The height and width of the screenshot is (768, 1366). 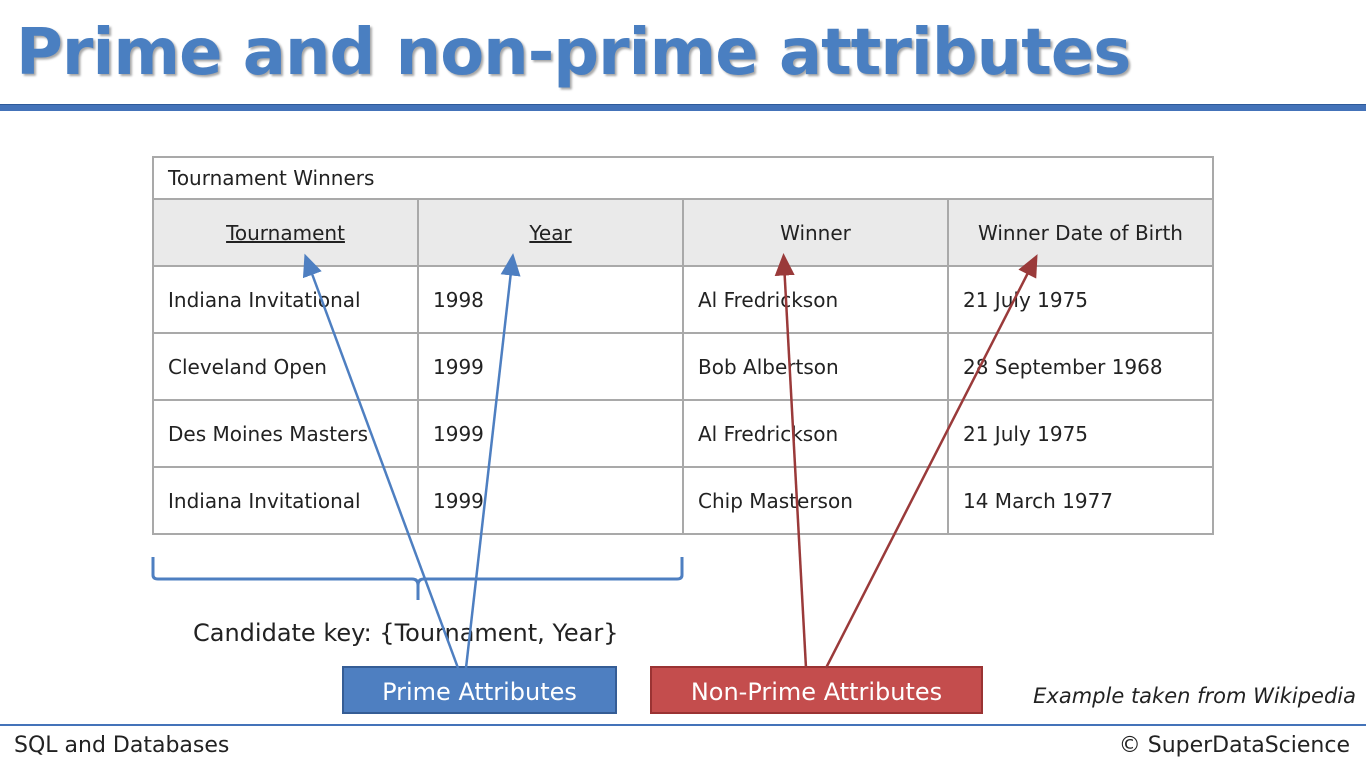 What do you see at coordinates (1080, 366) in the screenshot?
I see `cell-winner-dob: 28 September 1968` at bounding box center [1080, 366].